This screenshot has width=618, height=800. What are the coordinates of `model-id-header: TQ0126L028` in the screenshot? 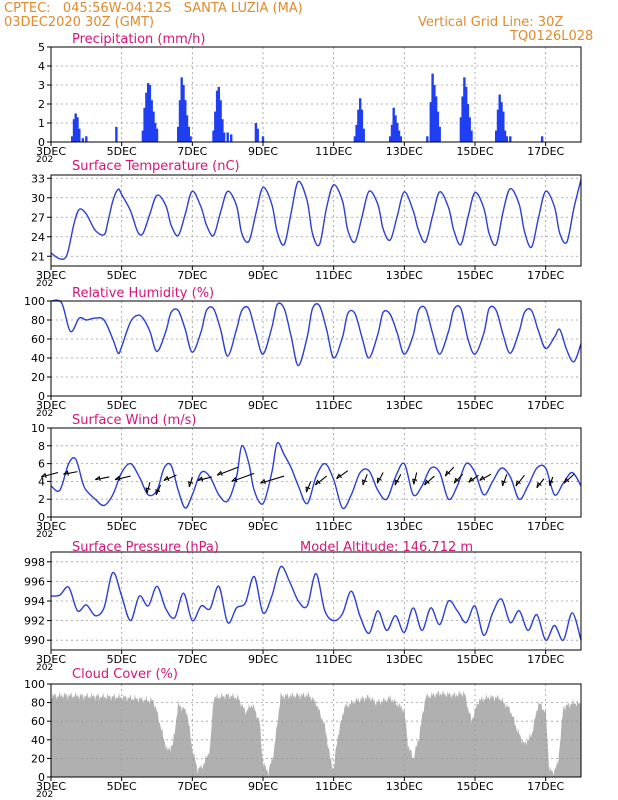 It's located at (552, 36).